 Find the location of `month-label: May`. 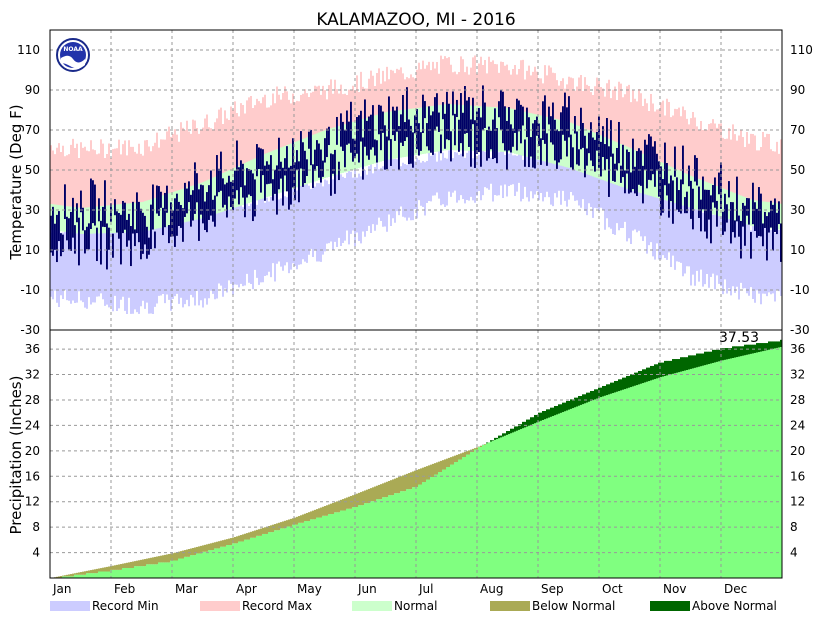

month-label: May is located at coordinates (309, 589).